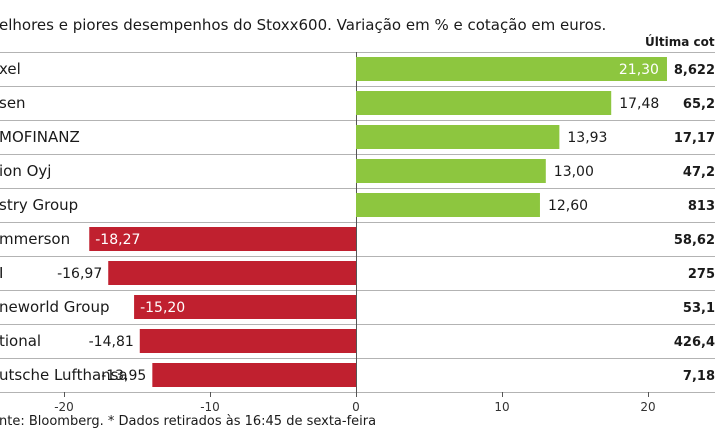 Image resolution: width=715 pixels, height=445 pixels. I want to click on tick-label: 10, so click(501, 407).